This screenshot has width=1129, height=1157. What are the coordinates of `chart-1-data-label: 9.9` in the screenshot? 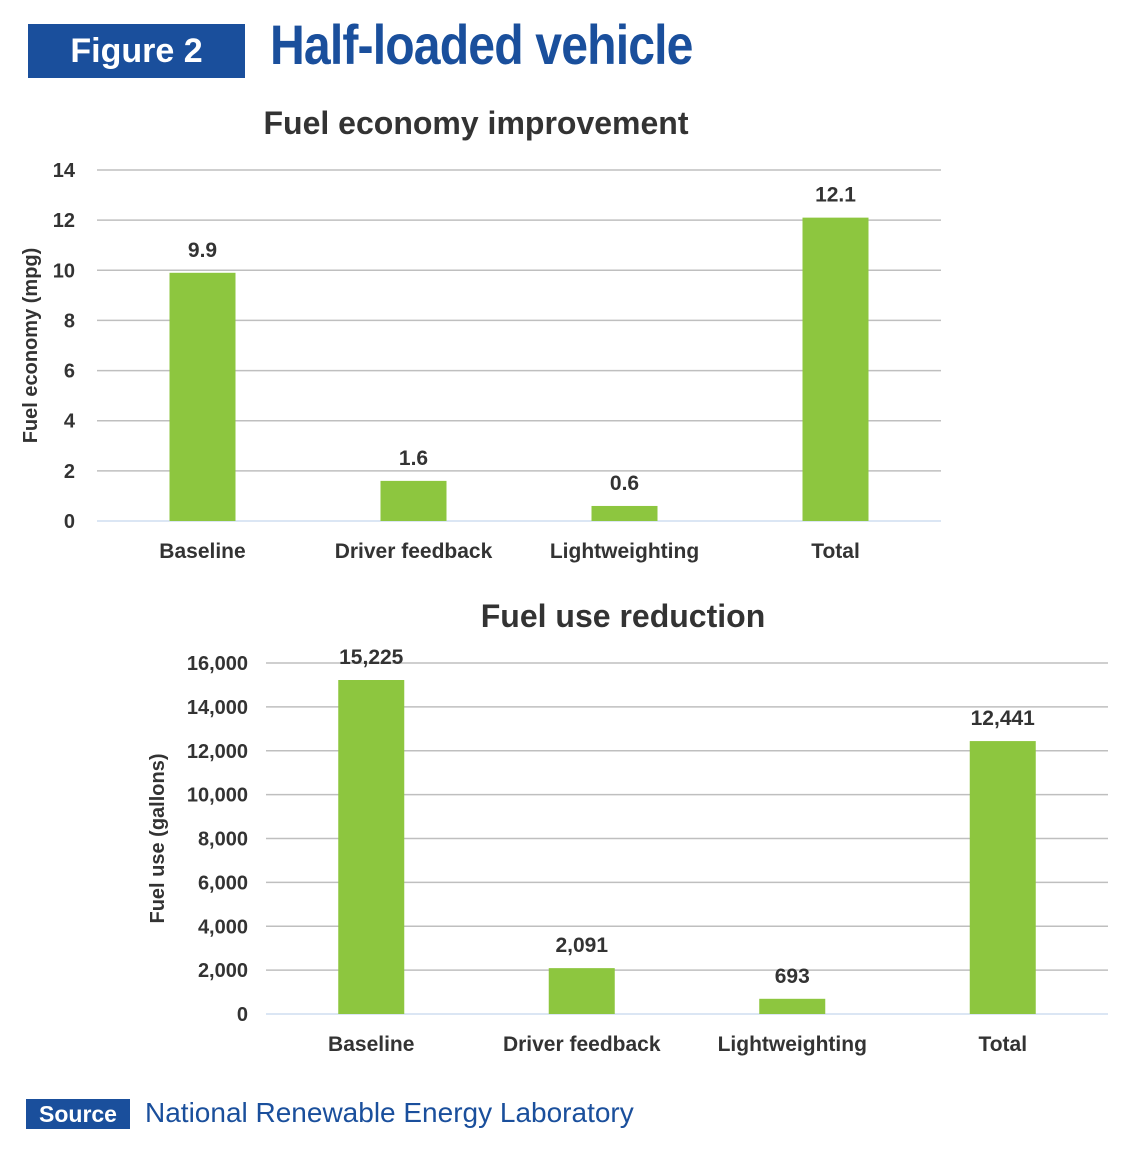 It's located at (202, 250).